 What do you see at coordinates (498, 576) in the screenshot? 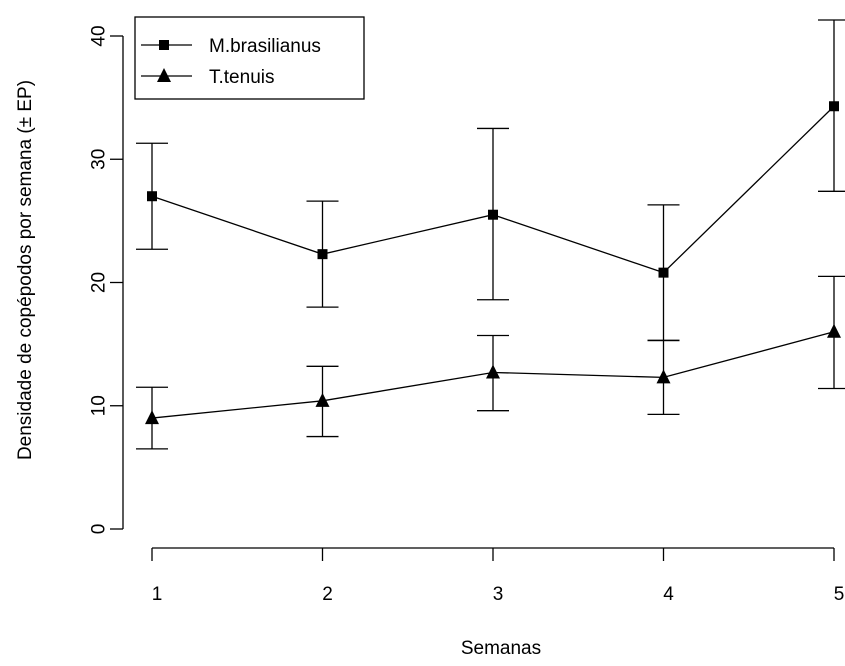
I see `x-axis: 1 2 3 4 5` at bounding box center [498, 576].